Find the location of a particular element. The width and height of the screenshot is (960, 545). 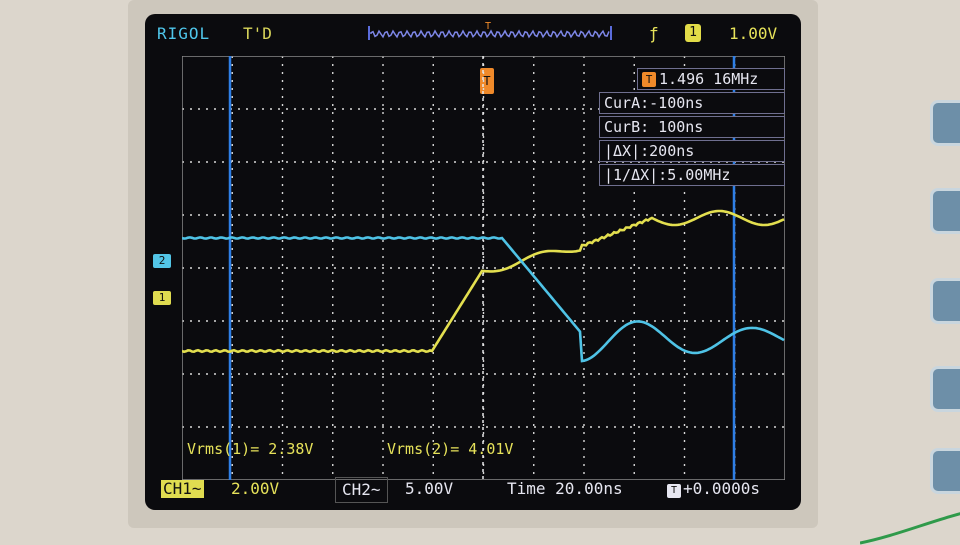

brand-label: RIGOL is located at coordinates (183, 33).